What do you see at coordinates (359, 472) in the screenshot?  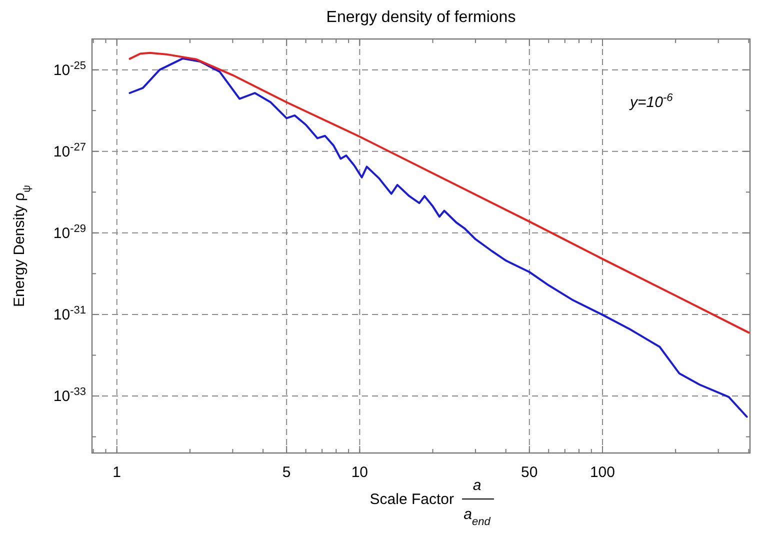 I see `x-tick-label: 10` at bounding box center [359, 472].